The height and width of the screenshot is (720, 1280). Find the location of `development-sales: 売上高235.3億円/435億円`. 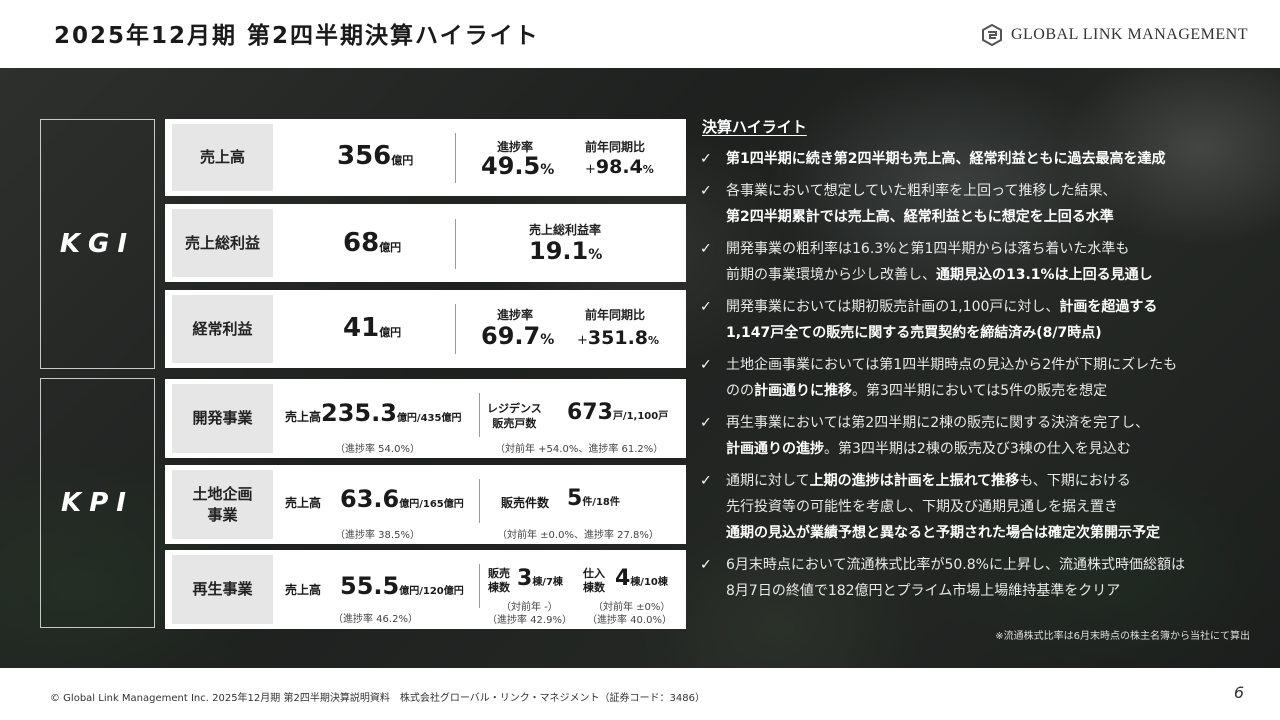

development-sales: 売上高235.3億円/435億円 is located at coordinates (373, 413).